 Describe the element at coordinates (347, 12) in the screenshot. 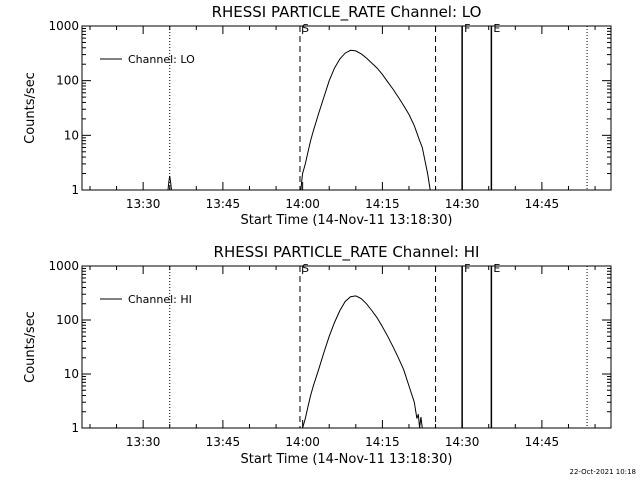

I see `chart-title: RHESSI PARTICLE_RATE Channel: LO` at that location.